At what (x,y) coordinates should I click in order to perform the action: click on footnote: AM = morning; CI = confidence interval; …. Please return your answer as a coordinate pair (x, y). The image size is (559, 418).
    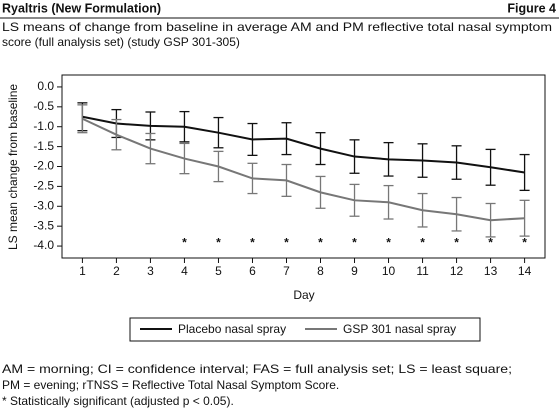
    Looking at the image, I should click on (257, 369).